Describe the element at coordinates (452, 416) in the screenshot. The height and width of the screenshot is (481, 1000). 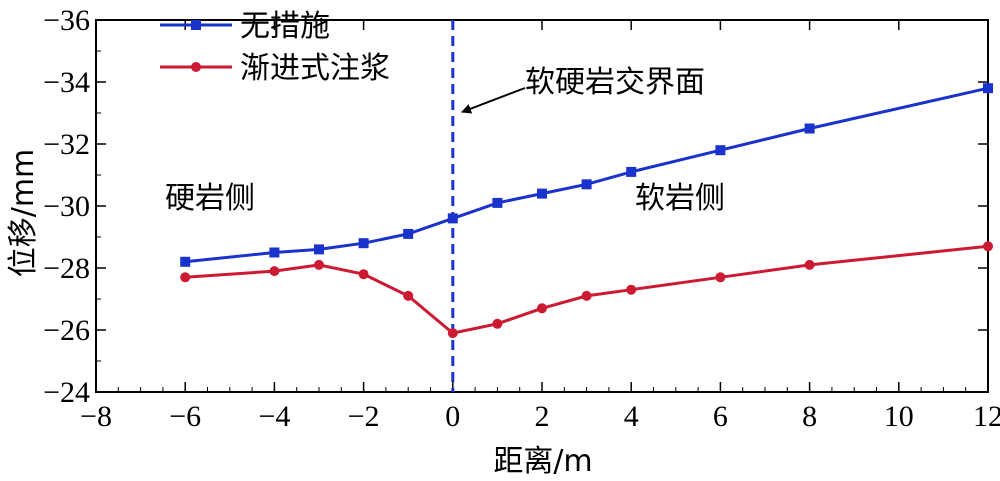
I see `x-tick-label: 0` at that location.